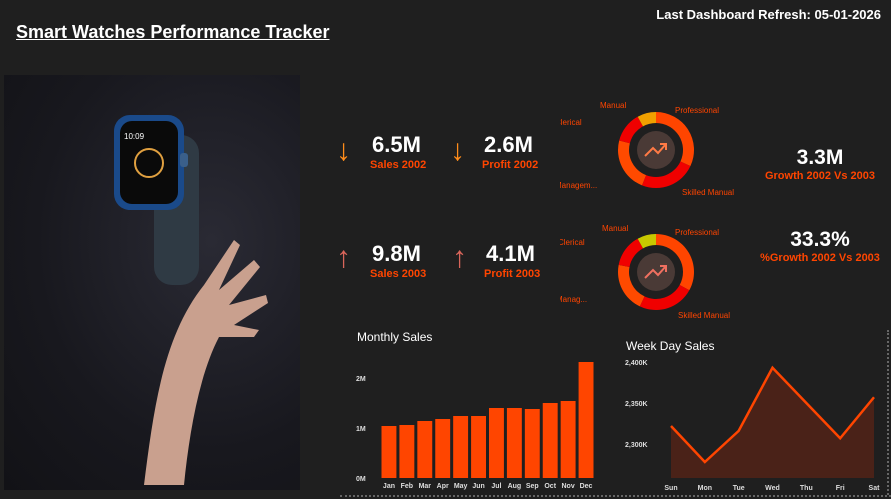 This screenshot has width=891, height=499. I want to click on point-sun, so click(671, 426).